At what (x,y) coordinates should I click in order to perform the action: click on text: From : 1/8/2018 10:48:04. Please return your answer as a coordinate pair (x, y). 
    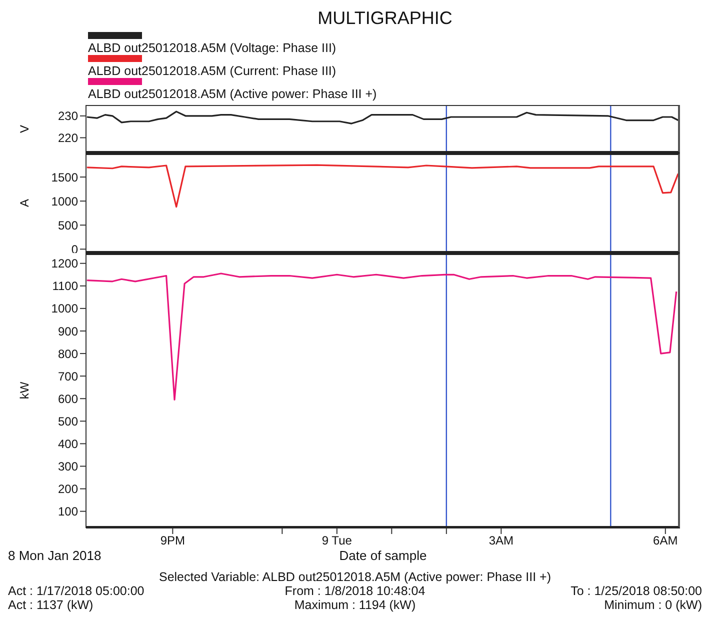
    Looking at the image, I should click on (355, 591).